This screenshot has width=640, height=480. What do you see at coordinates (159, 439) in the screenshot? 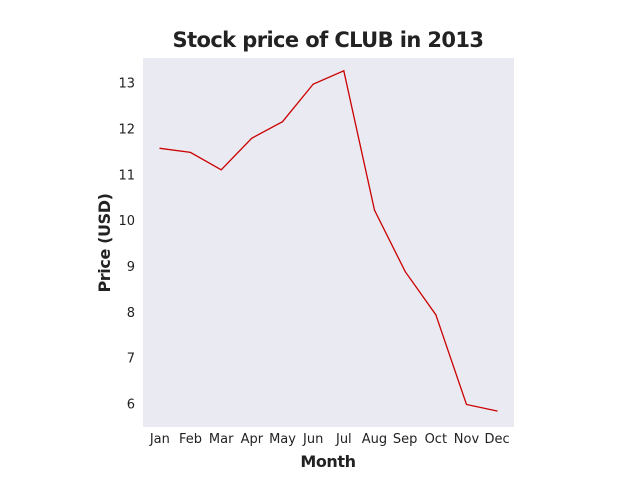
I see `x-tick-label-jan: Jan` at bounding box center [159, 439].